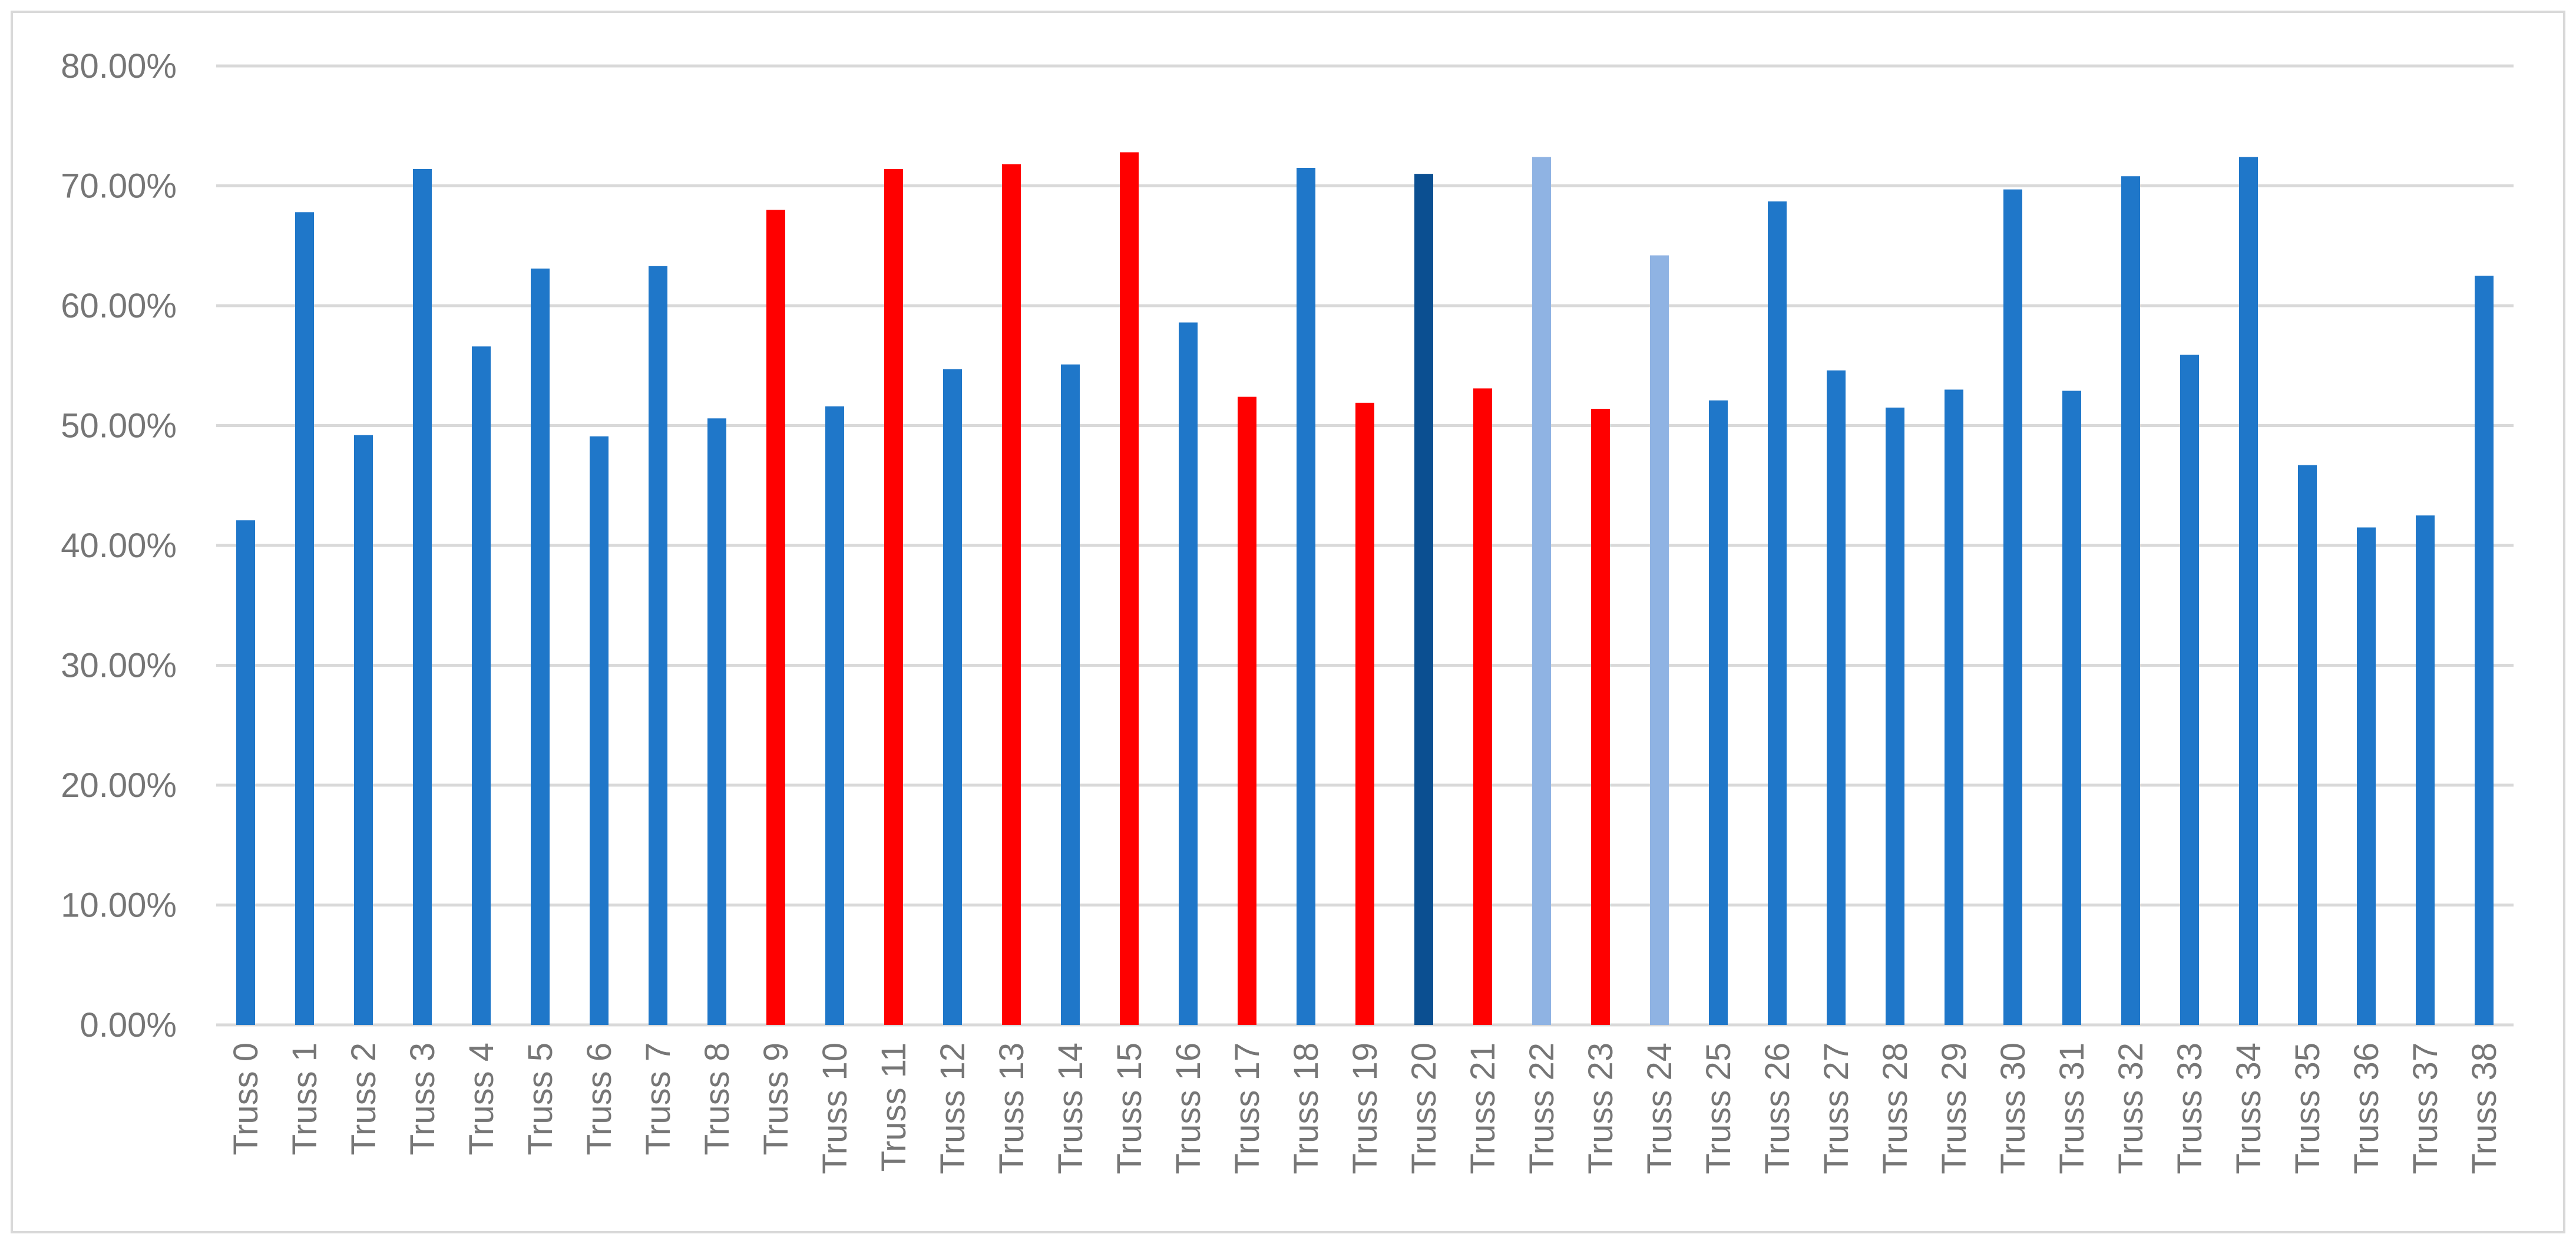 This screenshot has width=2576, height=1244. I want to click on x-tick-label: Truss 37, so click(2425, 1108).